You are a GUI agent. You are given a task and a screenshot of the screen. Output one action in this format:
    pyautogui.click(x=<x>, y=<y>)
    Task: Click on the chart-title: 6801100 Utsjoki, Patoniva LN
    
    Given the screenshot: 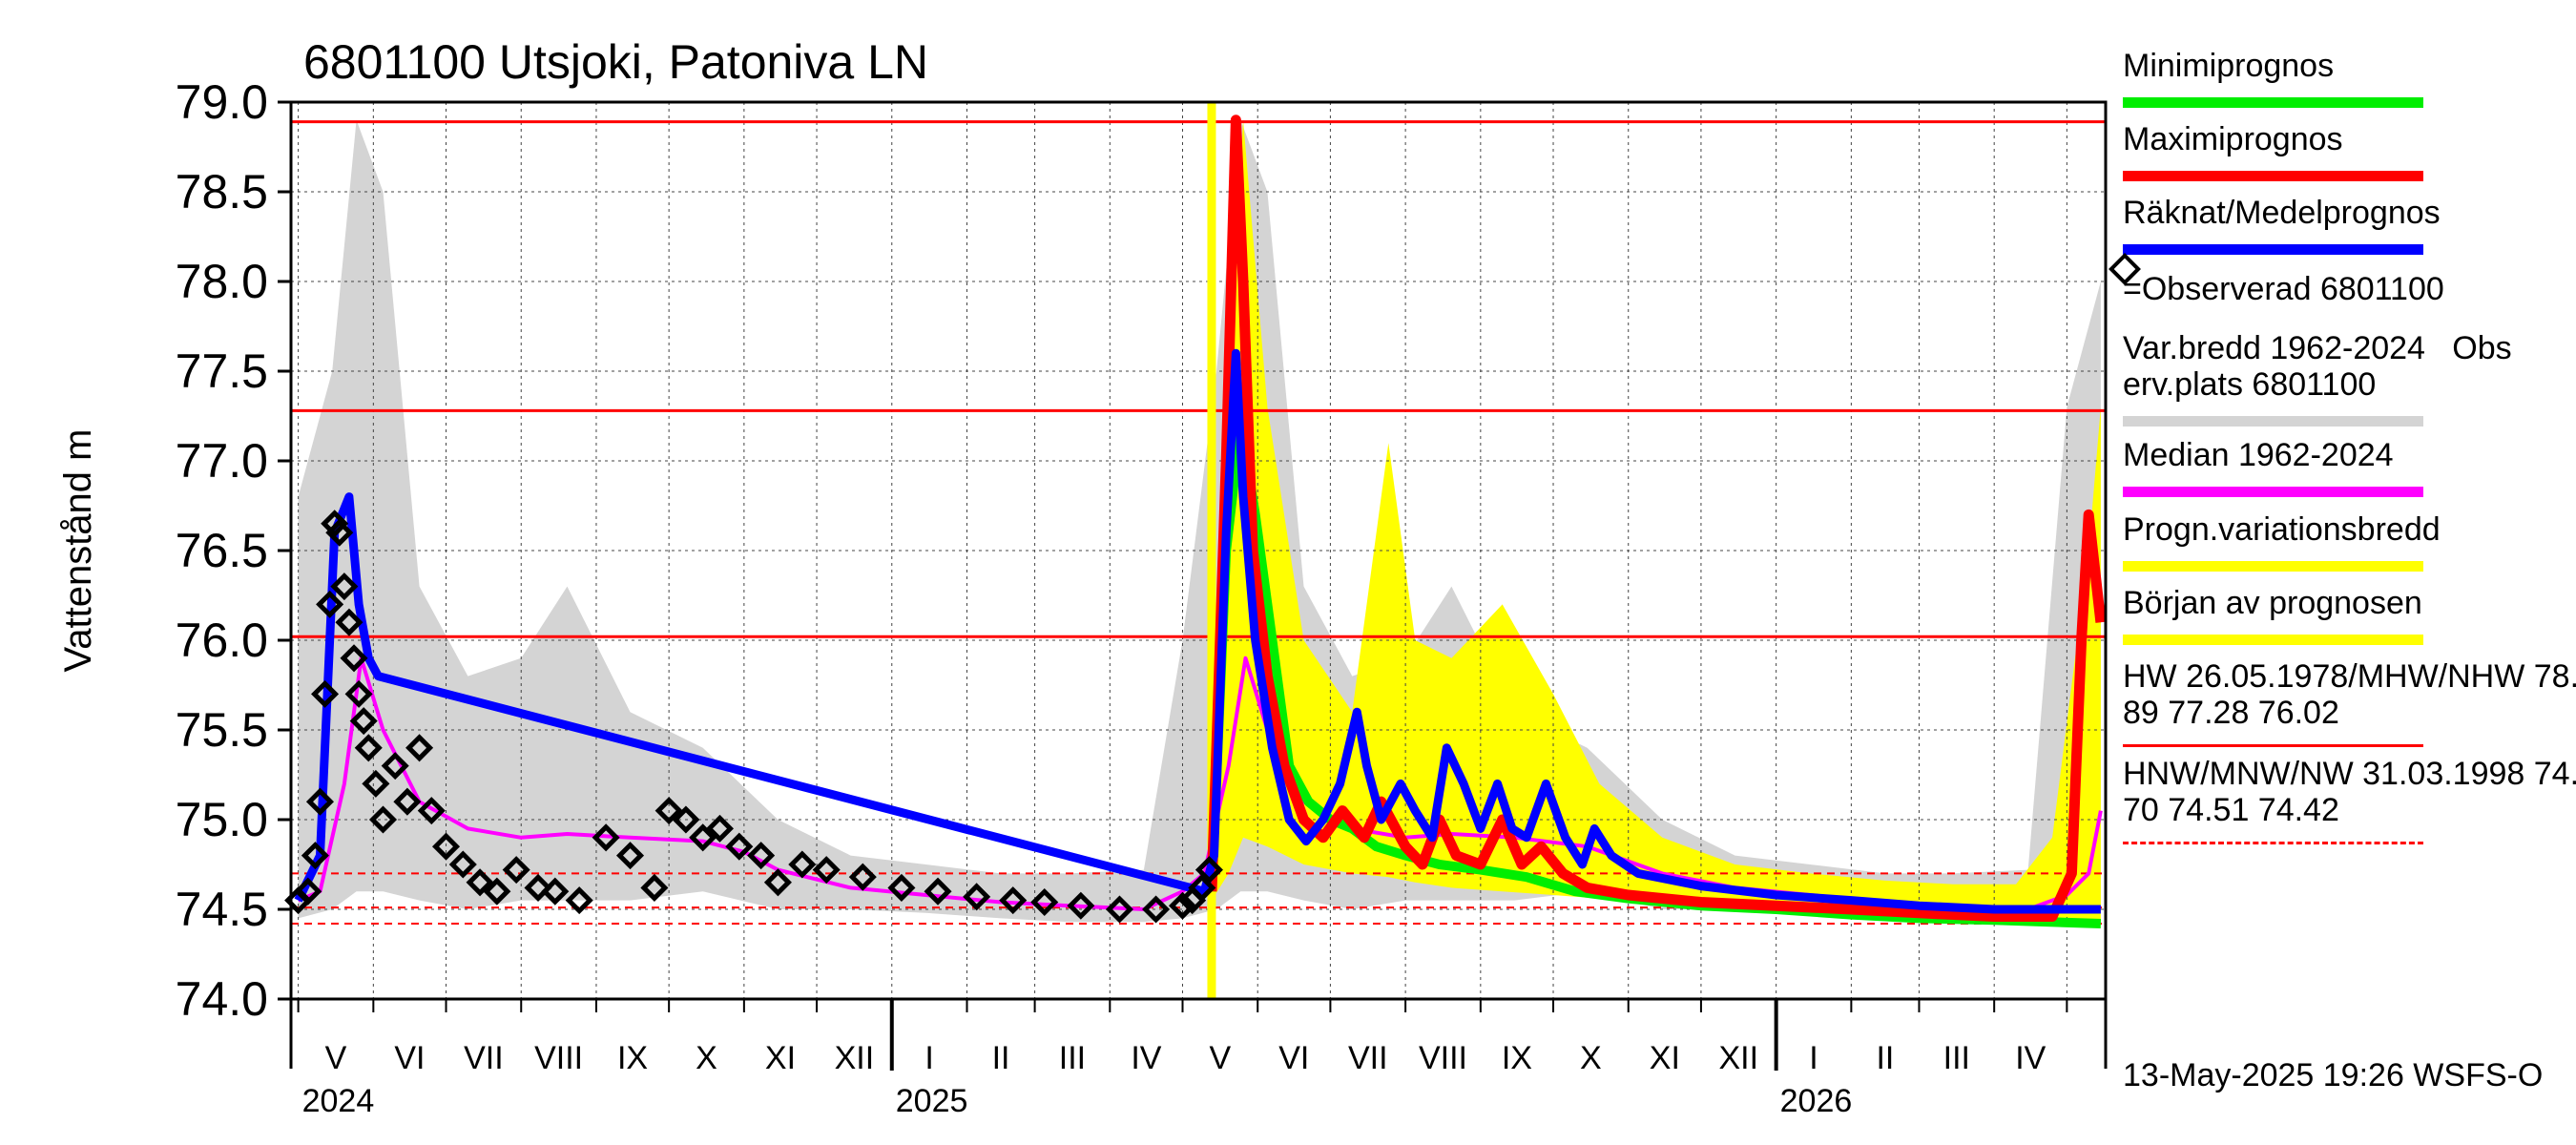 What is the action you would take?
    pyautogui.click(x=615, y=62)
    